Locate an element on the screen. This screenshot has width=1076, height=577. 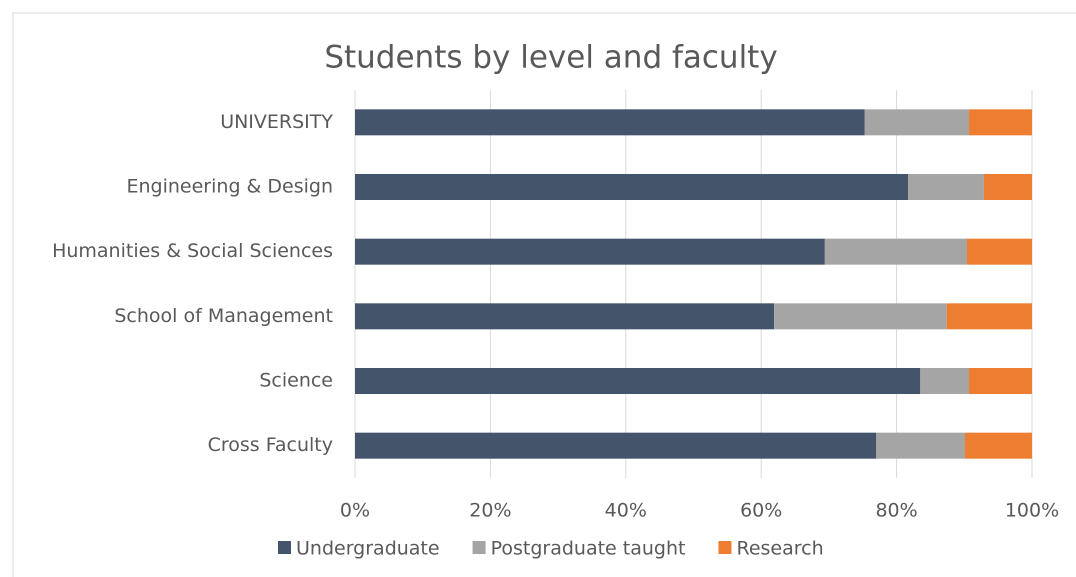
legend-label: Undergraduate is located at coordinates (368, 549).